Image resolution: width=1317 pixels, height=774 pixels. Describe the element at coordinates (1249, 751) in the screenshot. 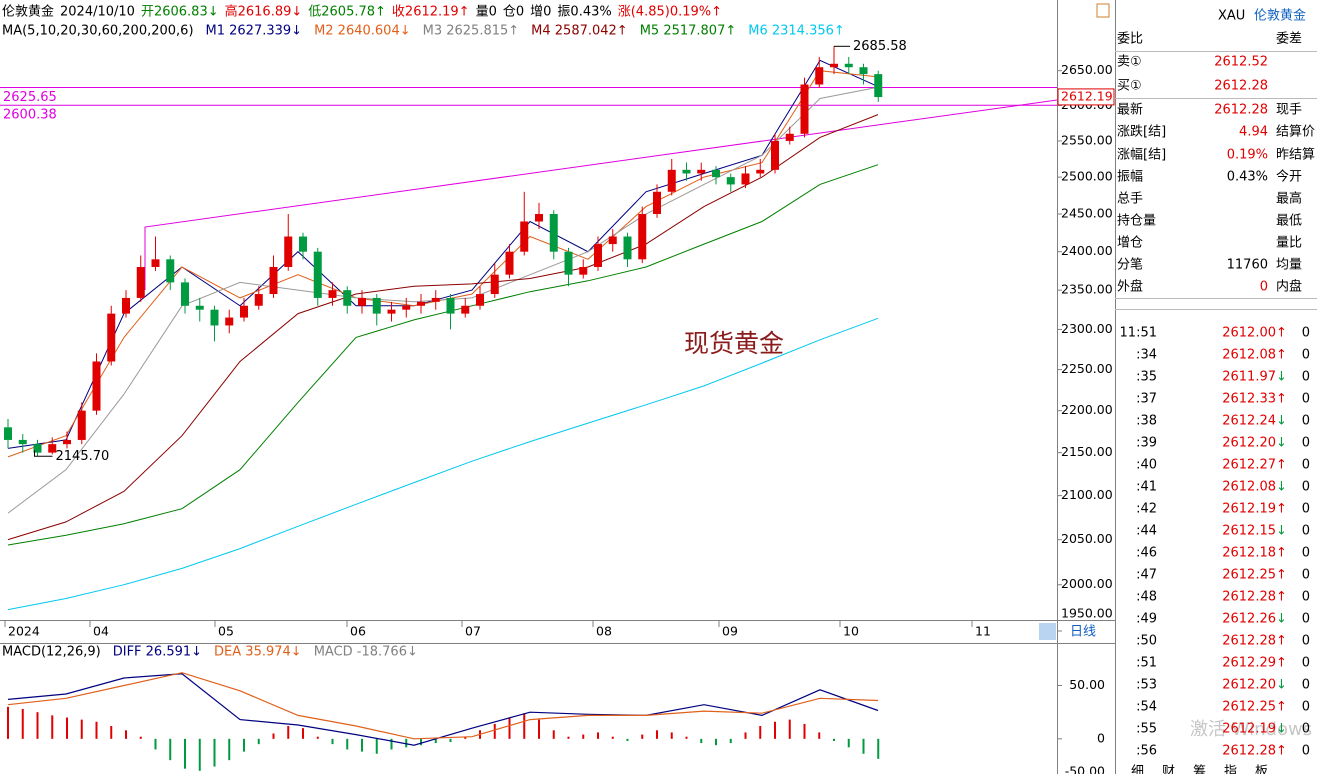

I see `trade-price: 2612.28` at that location.